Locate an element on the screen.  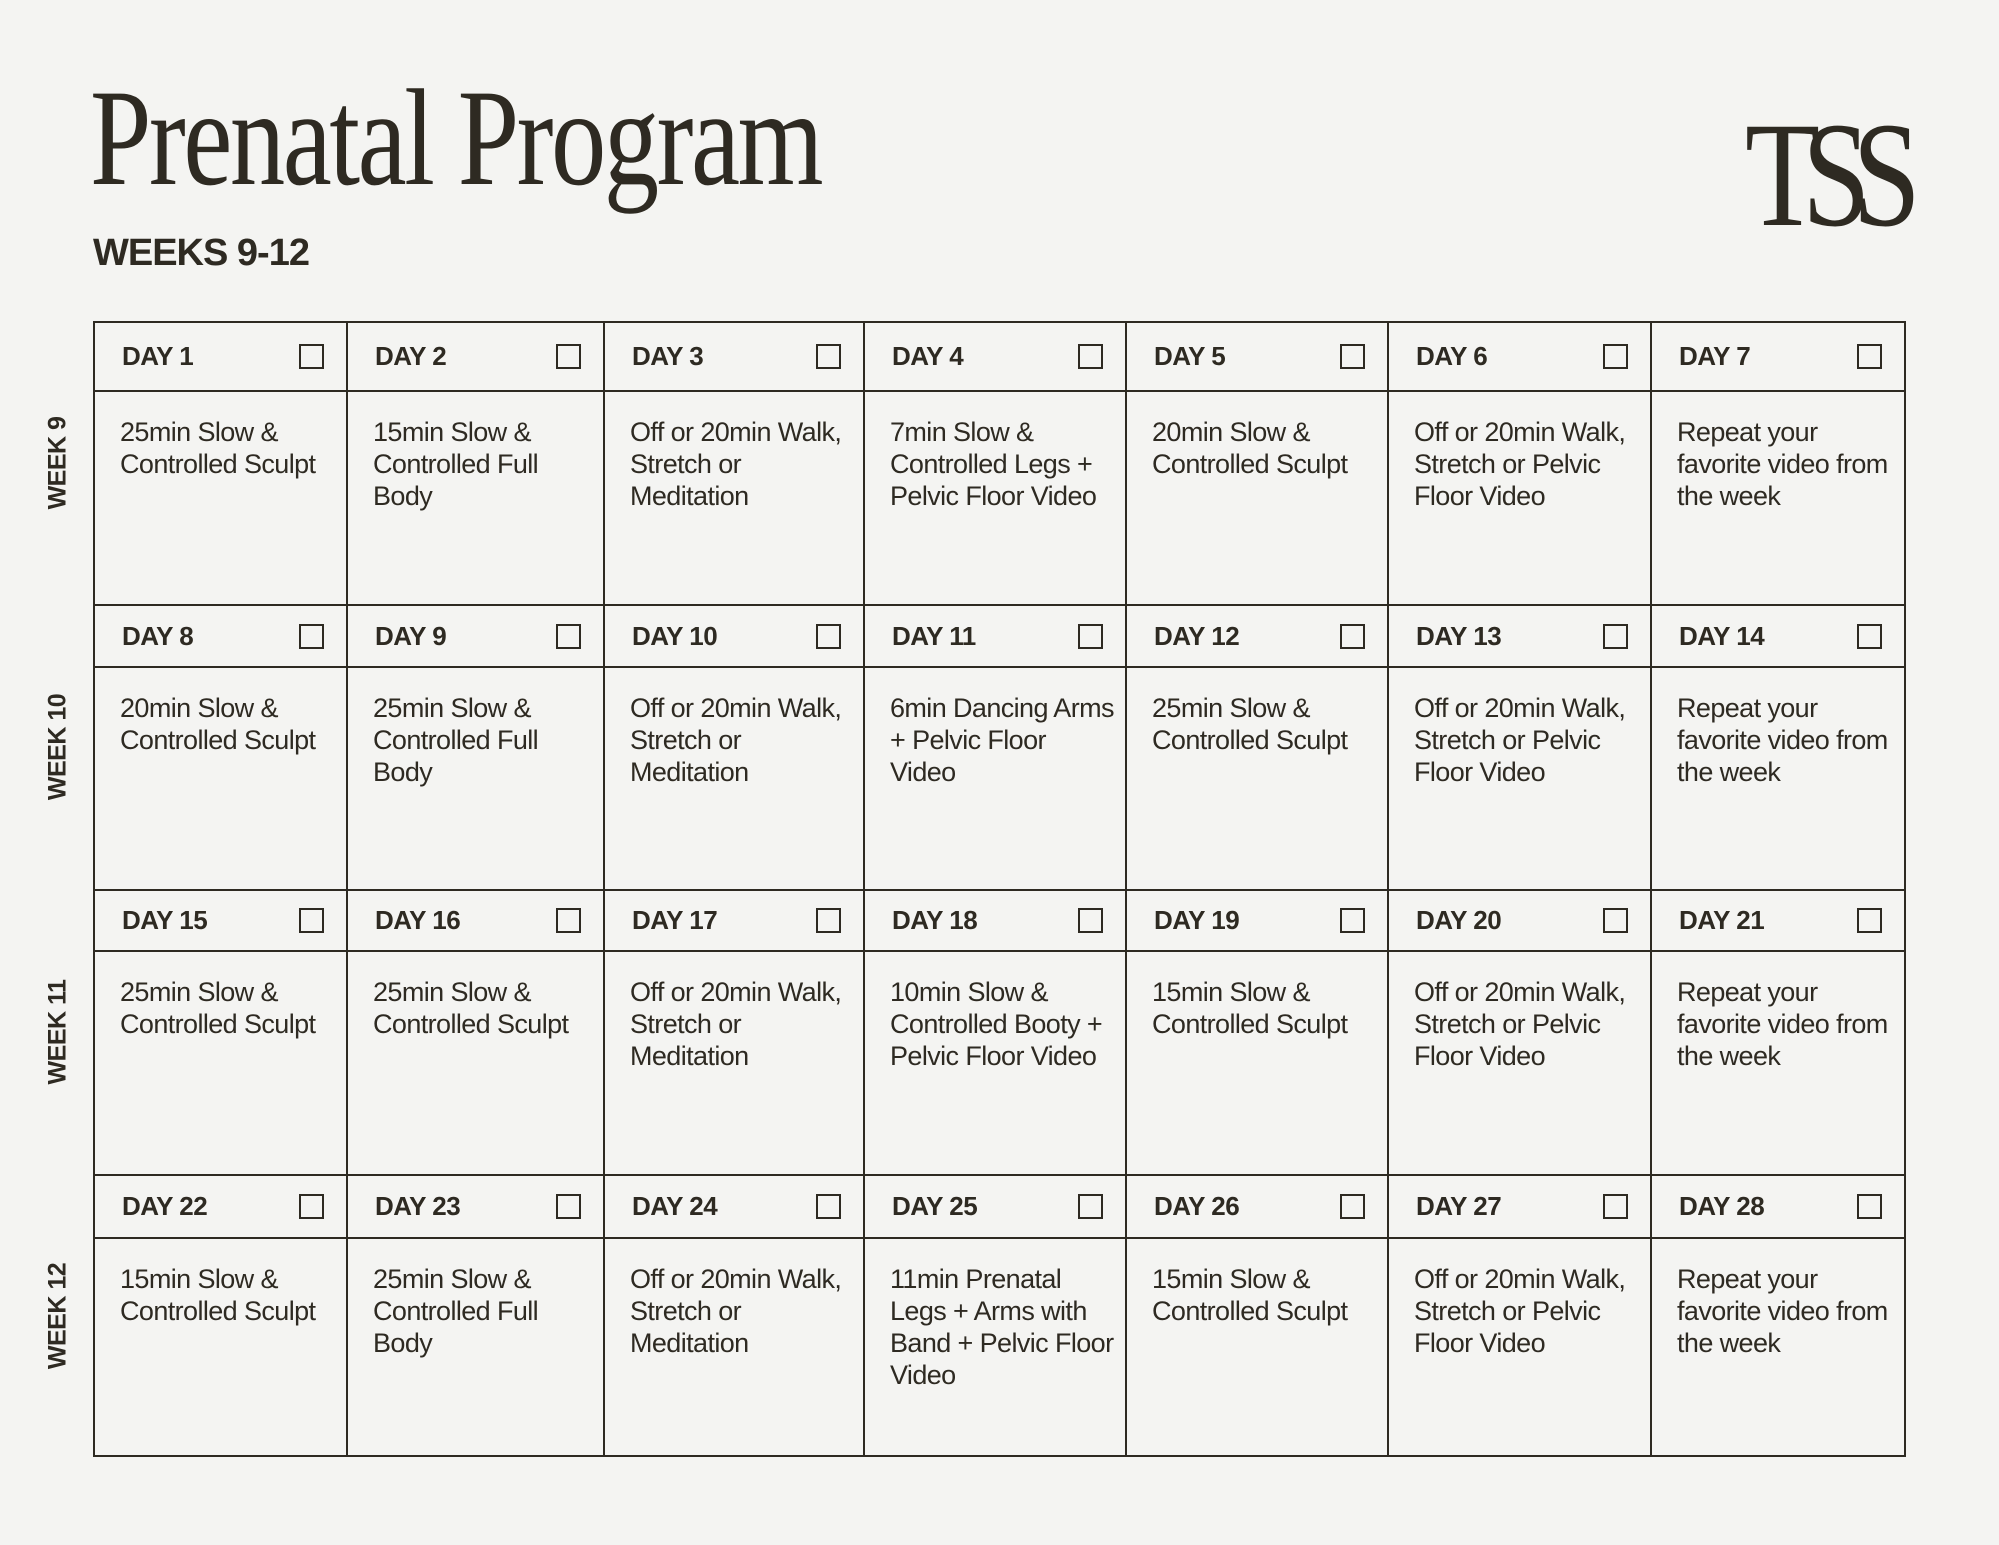
day-label: DAY 4 is located at coordinates (928, 356).